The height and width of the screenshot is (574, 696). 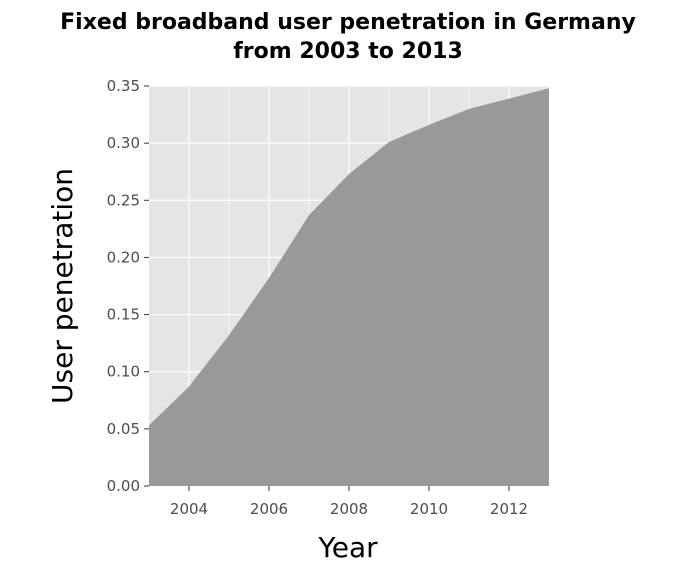 What do you see at coordinates (123, 429) in the screenshot?
I see `y-tick-label: 0.05` at bounding box center [123, 429].